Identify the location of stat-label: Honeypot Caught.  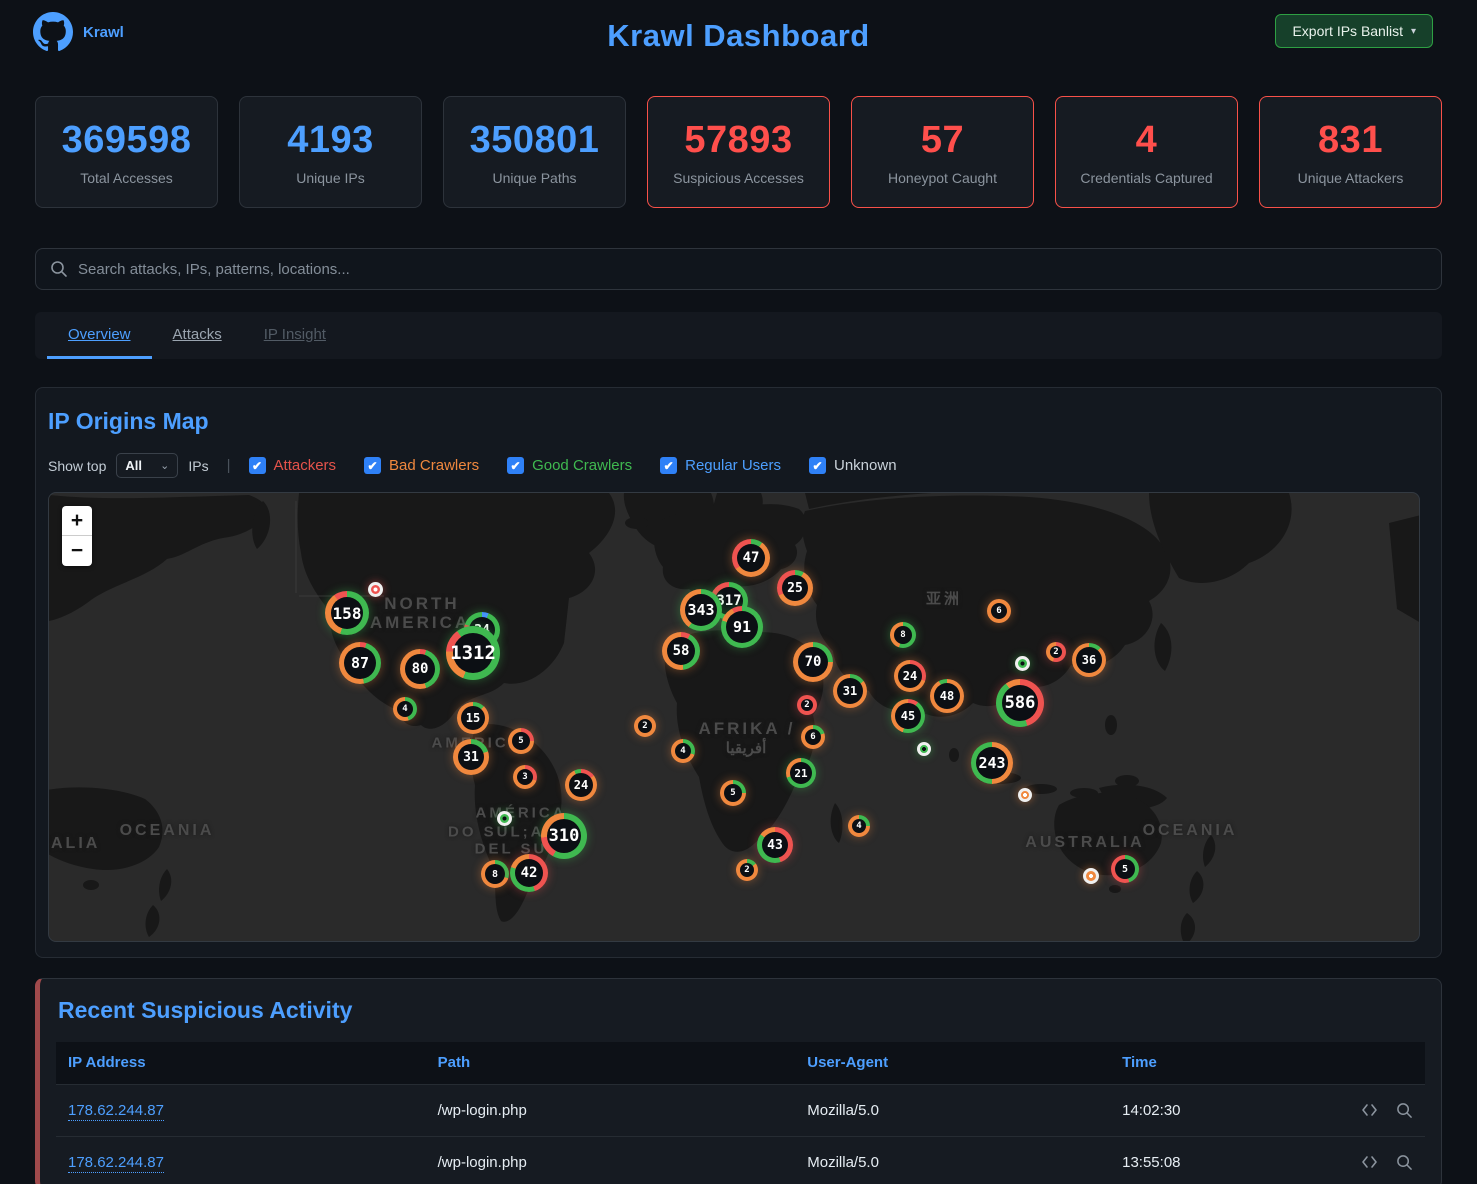
(942, 177).